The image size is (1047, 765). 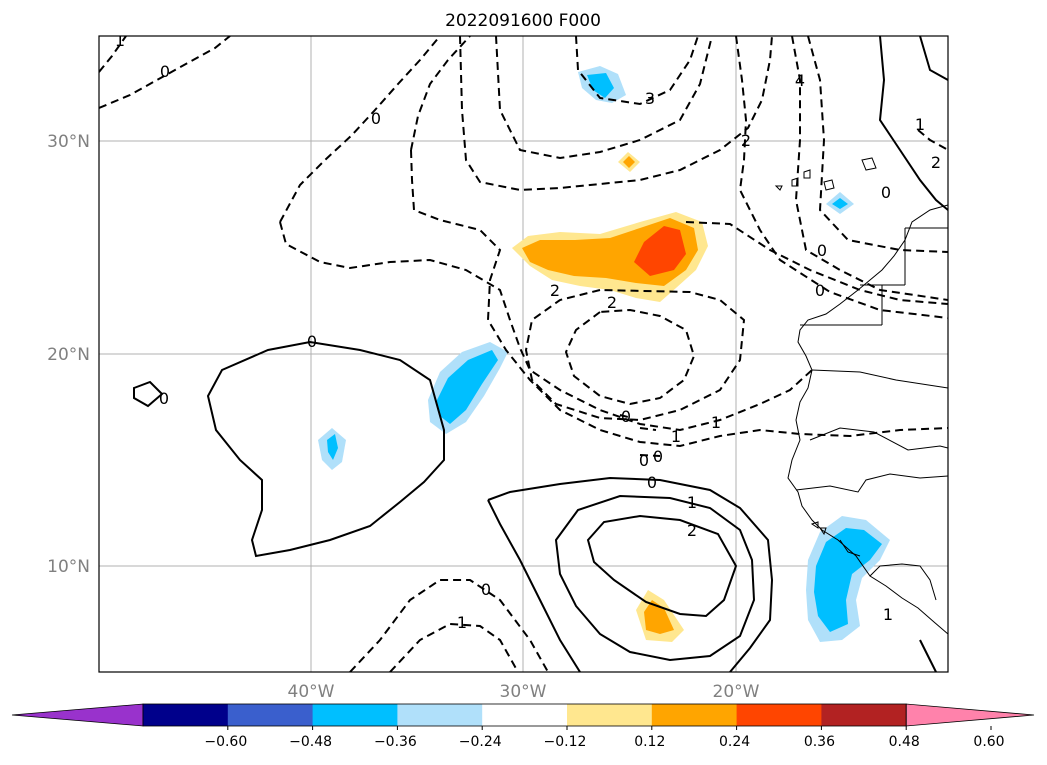 I want to click on colorbar-tick-label: 0.12, so click(x=649, y=742).